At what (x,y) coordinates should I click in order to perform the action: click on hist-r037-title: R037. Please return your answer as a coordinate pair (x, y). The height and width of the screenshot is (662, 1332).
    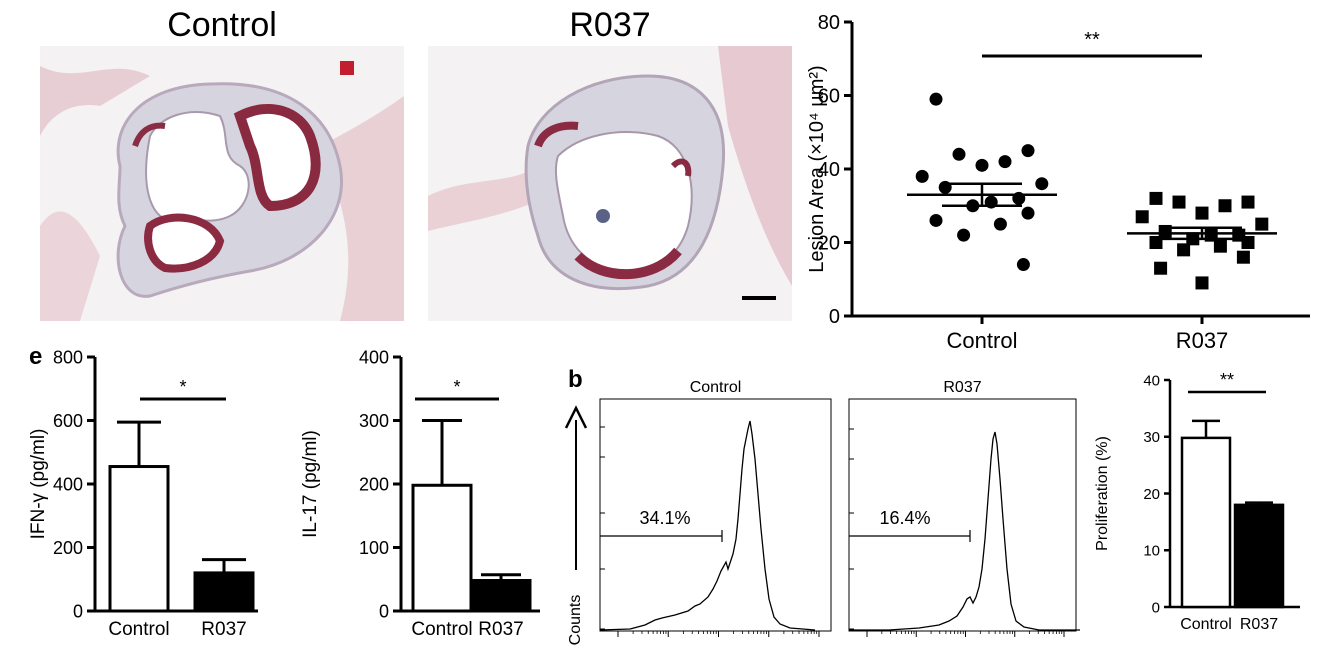
    Looking at the image, I should click on (962, 387).